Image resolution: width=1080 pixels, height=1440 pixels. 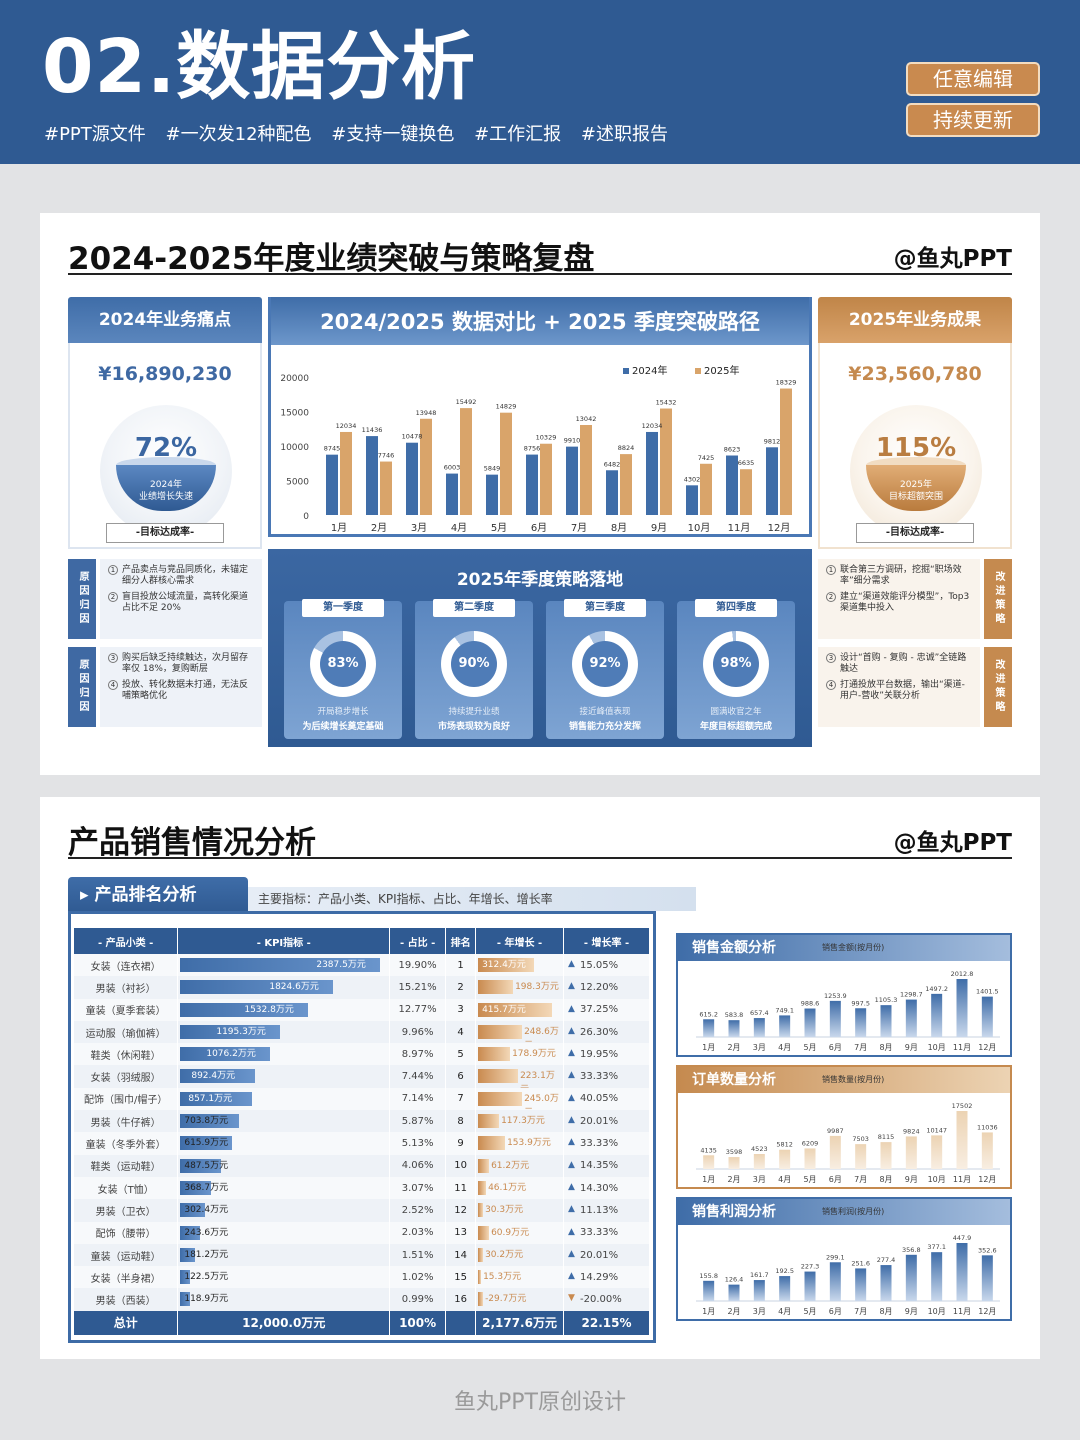 What do you see at coordinates (419, 527) in the screenshot?
I see `x-tick-label: 3月` at bounding box center [419, 527].